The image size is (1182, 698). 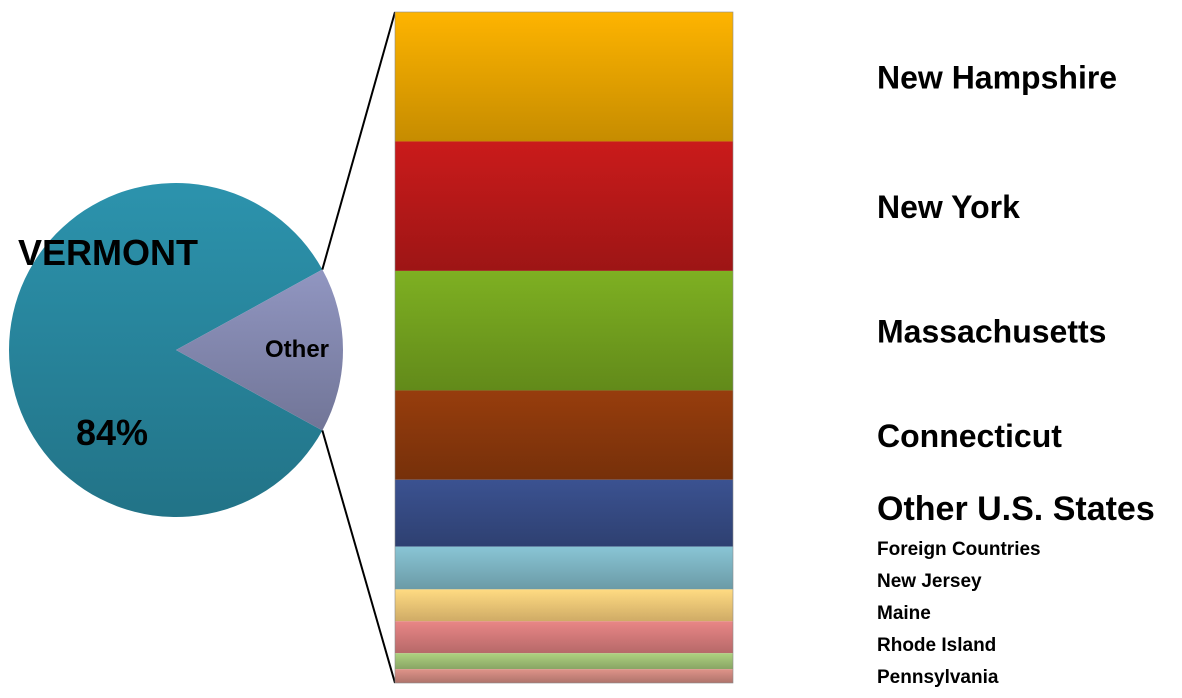 What do you see at coordinates (929, 581) in the screenshot?
I see `bar-label-new-jersey: New Jersey` at bounding box center [929, 581].